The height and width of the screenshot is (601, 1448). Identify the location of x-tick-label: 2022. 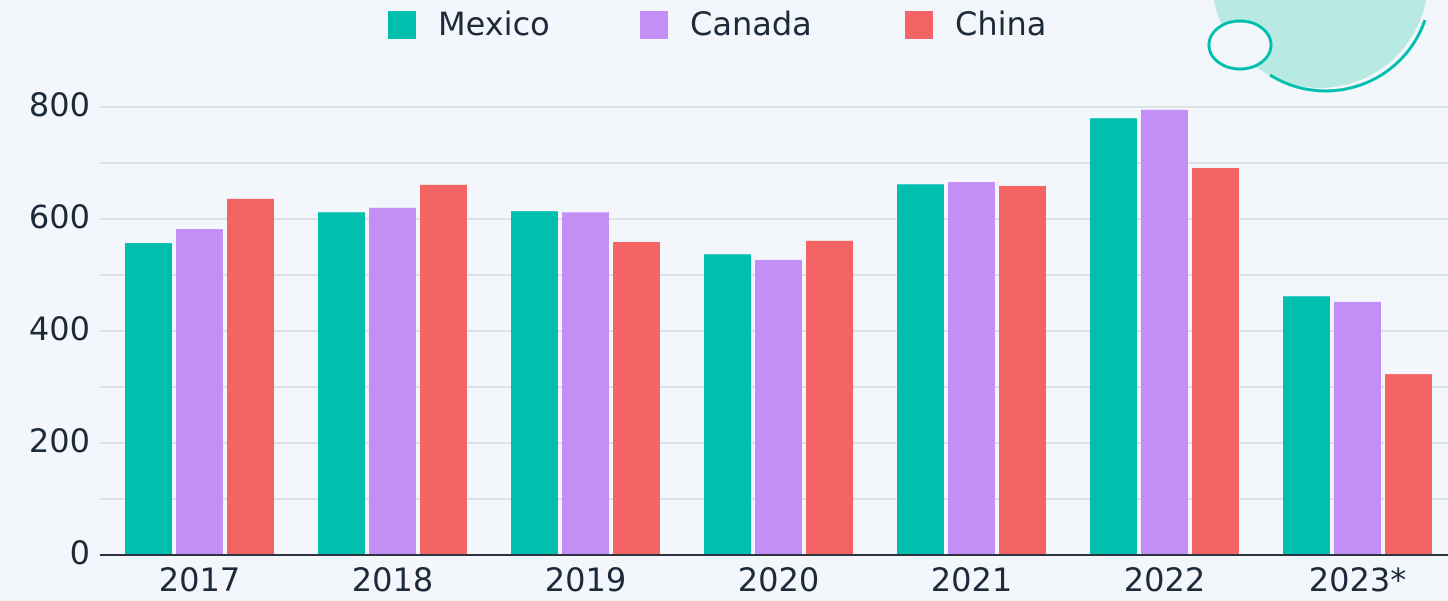
(1164, 580).